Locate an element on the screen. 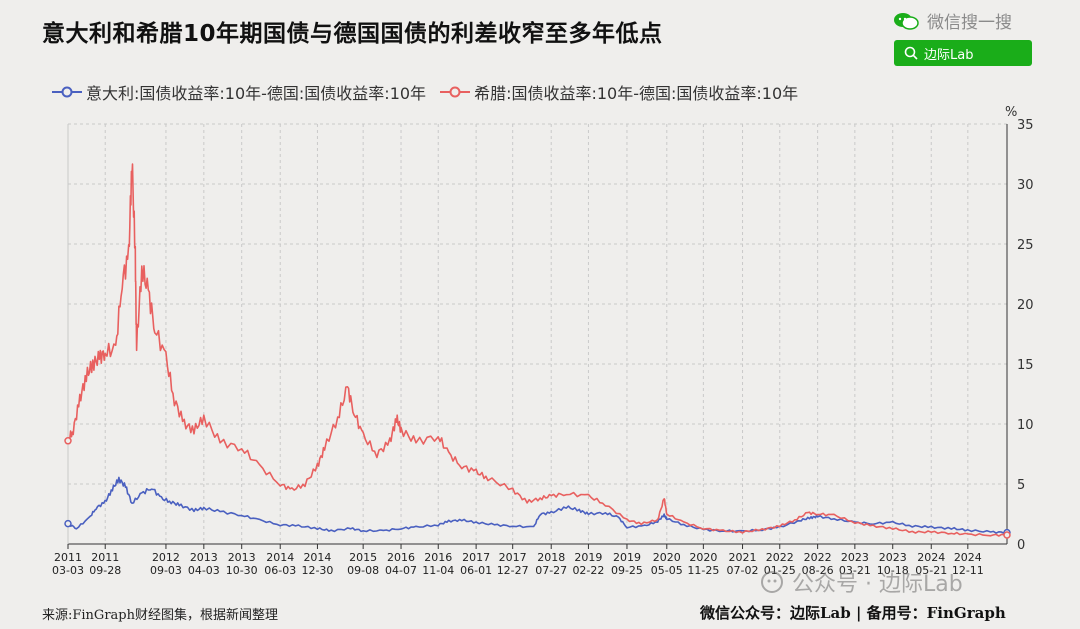 The width and height of the screenshot is (1080, 629). x-tick-date: 01-25 is located at coordinates (780, 570).